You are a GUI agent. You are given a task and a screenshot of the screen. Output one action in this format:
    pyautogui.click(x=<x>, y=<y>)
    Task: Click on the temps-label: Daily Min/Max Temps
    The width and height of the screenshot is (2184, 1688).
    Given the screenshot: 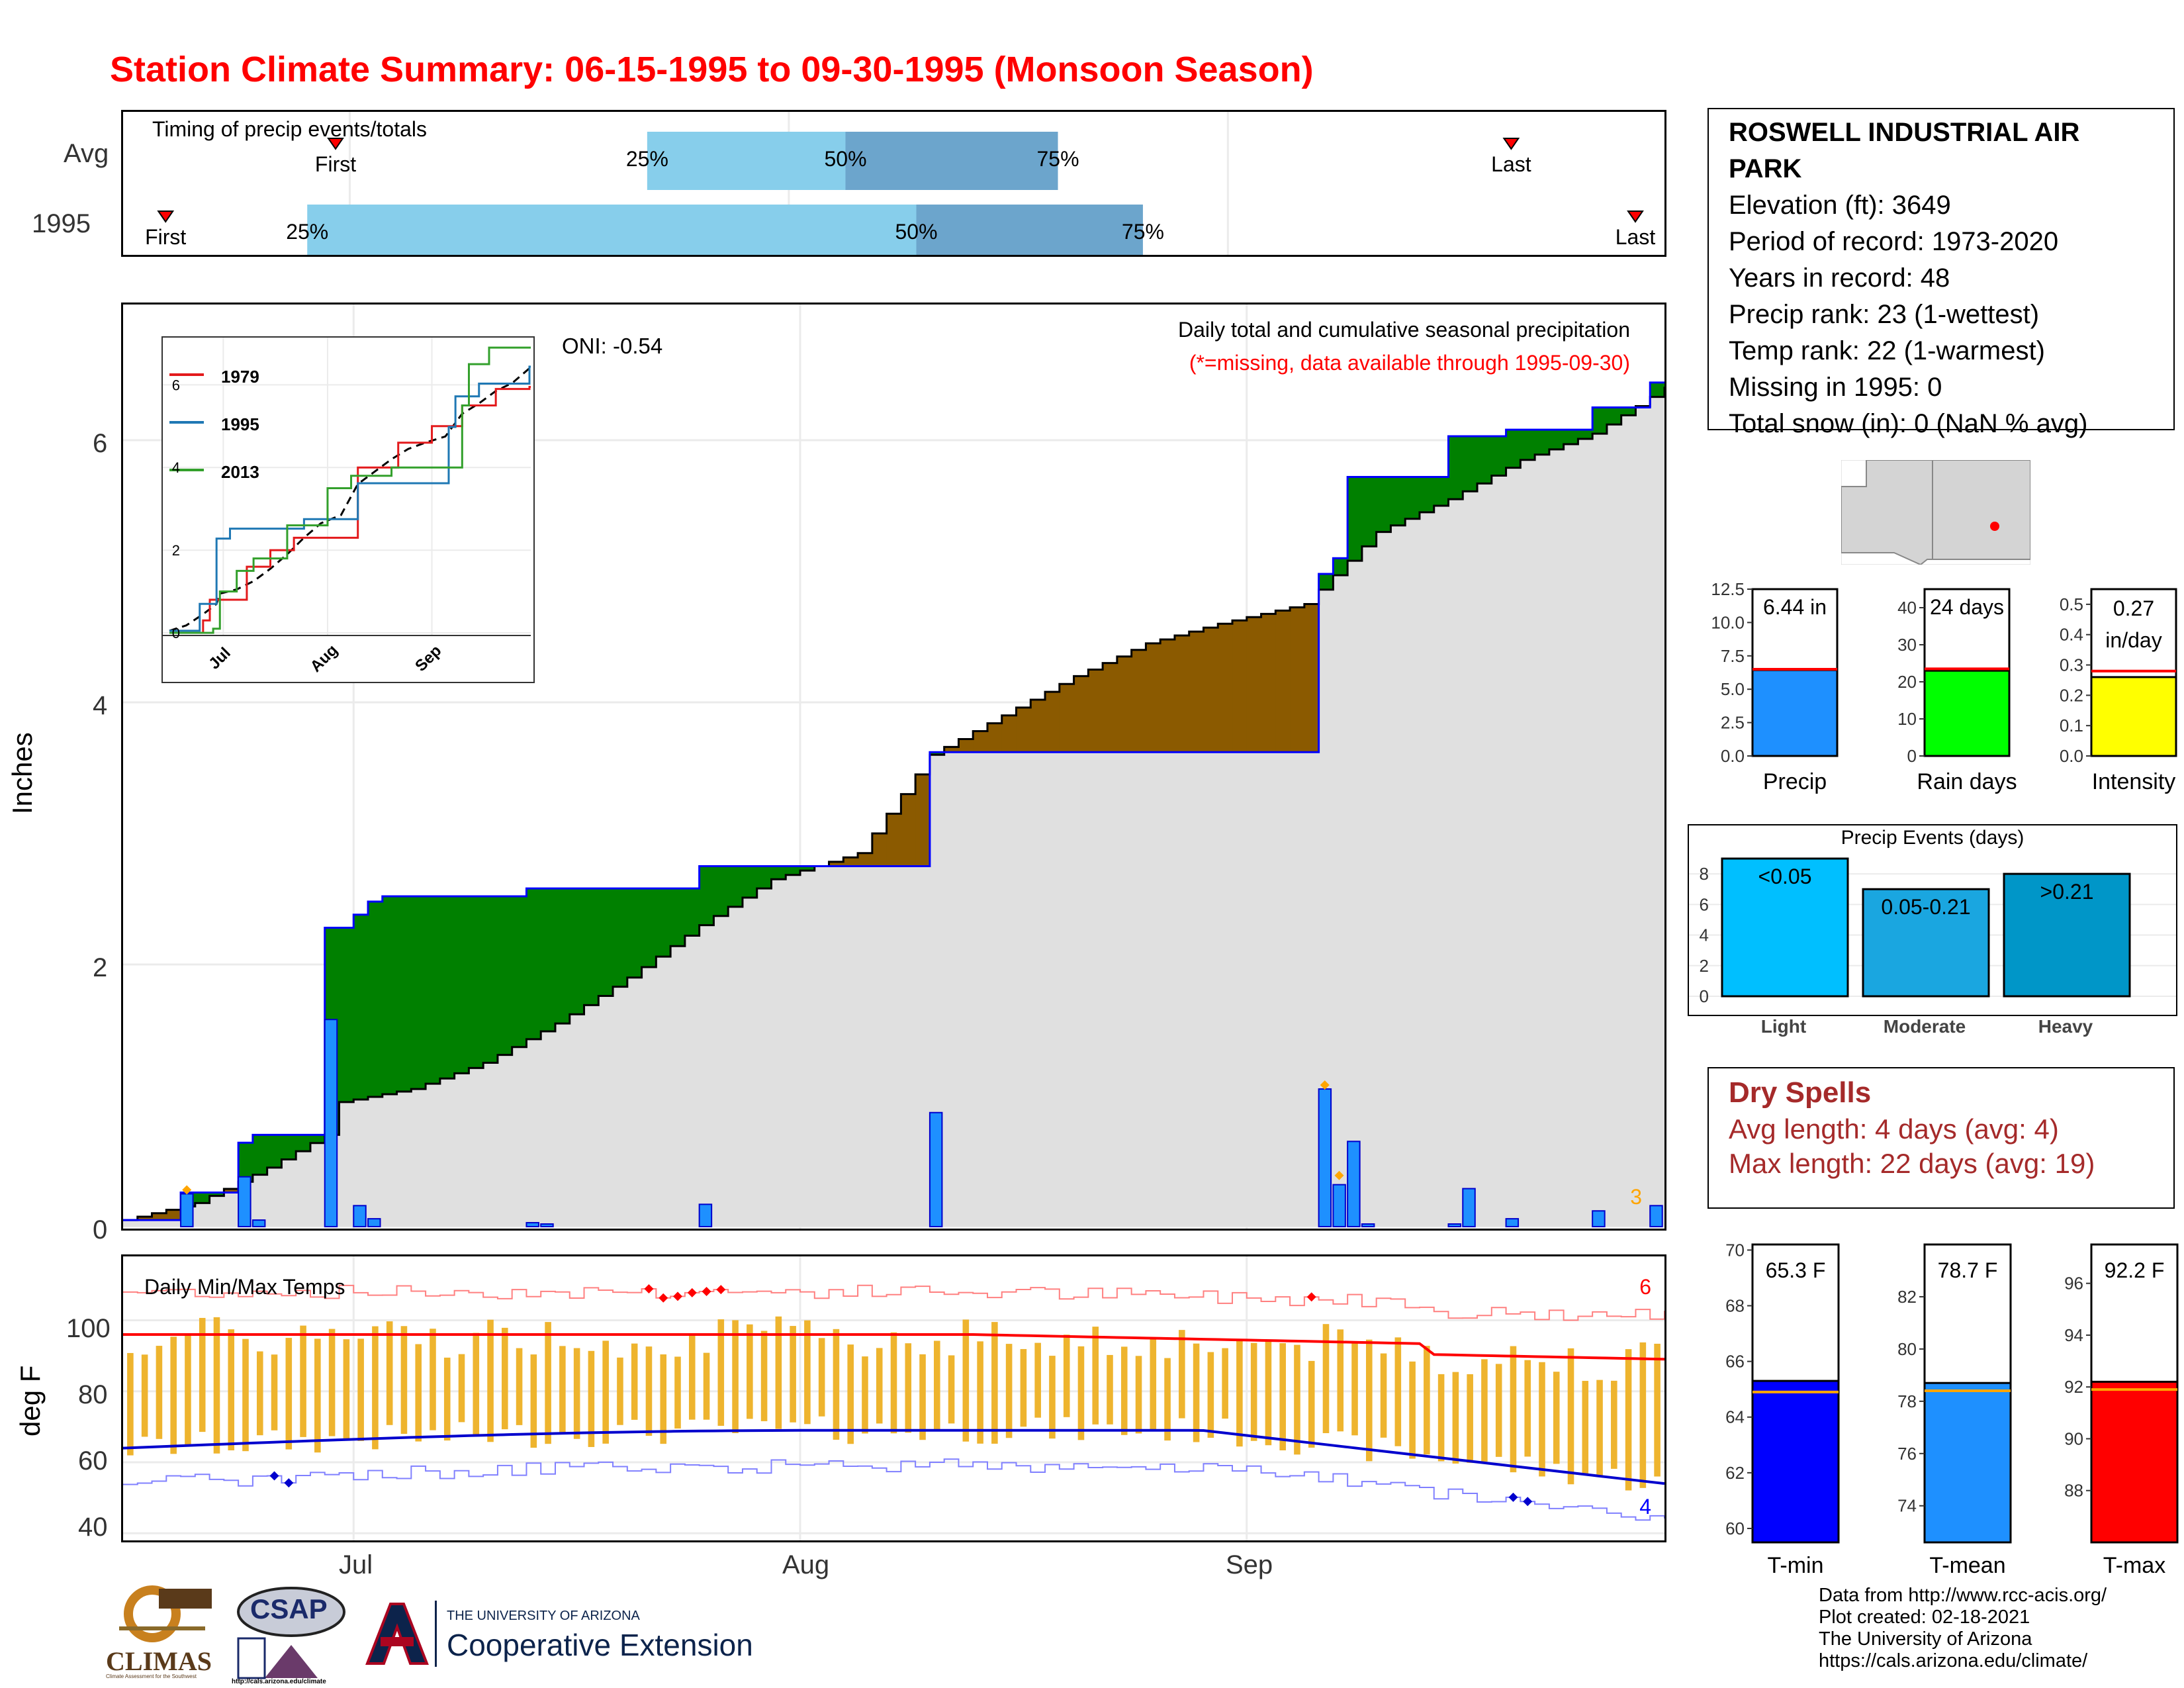 What is the action you would take?
    pyautogui.click(x=245, y=1287)
    